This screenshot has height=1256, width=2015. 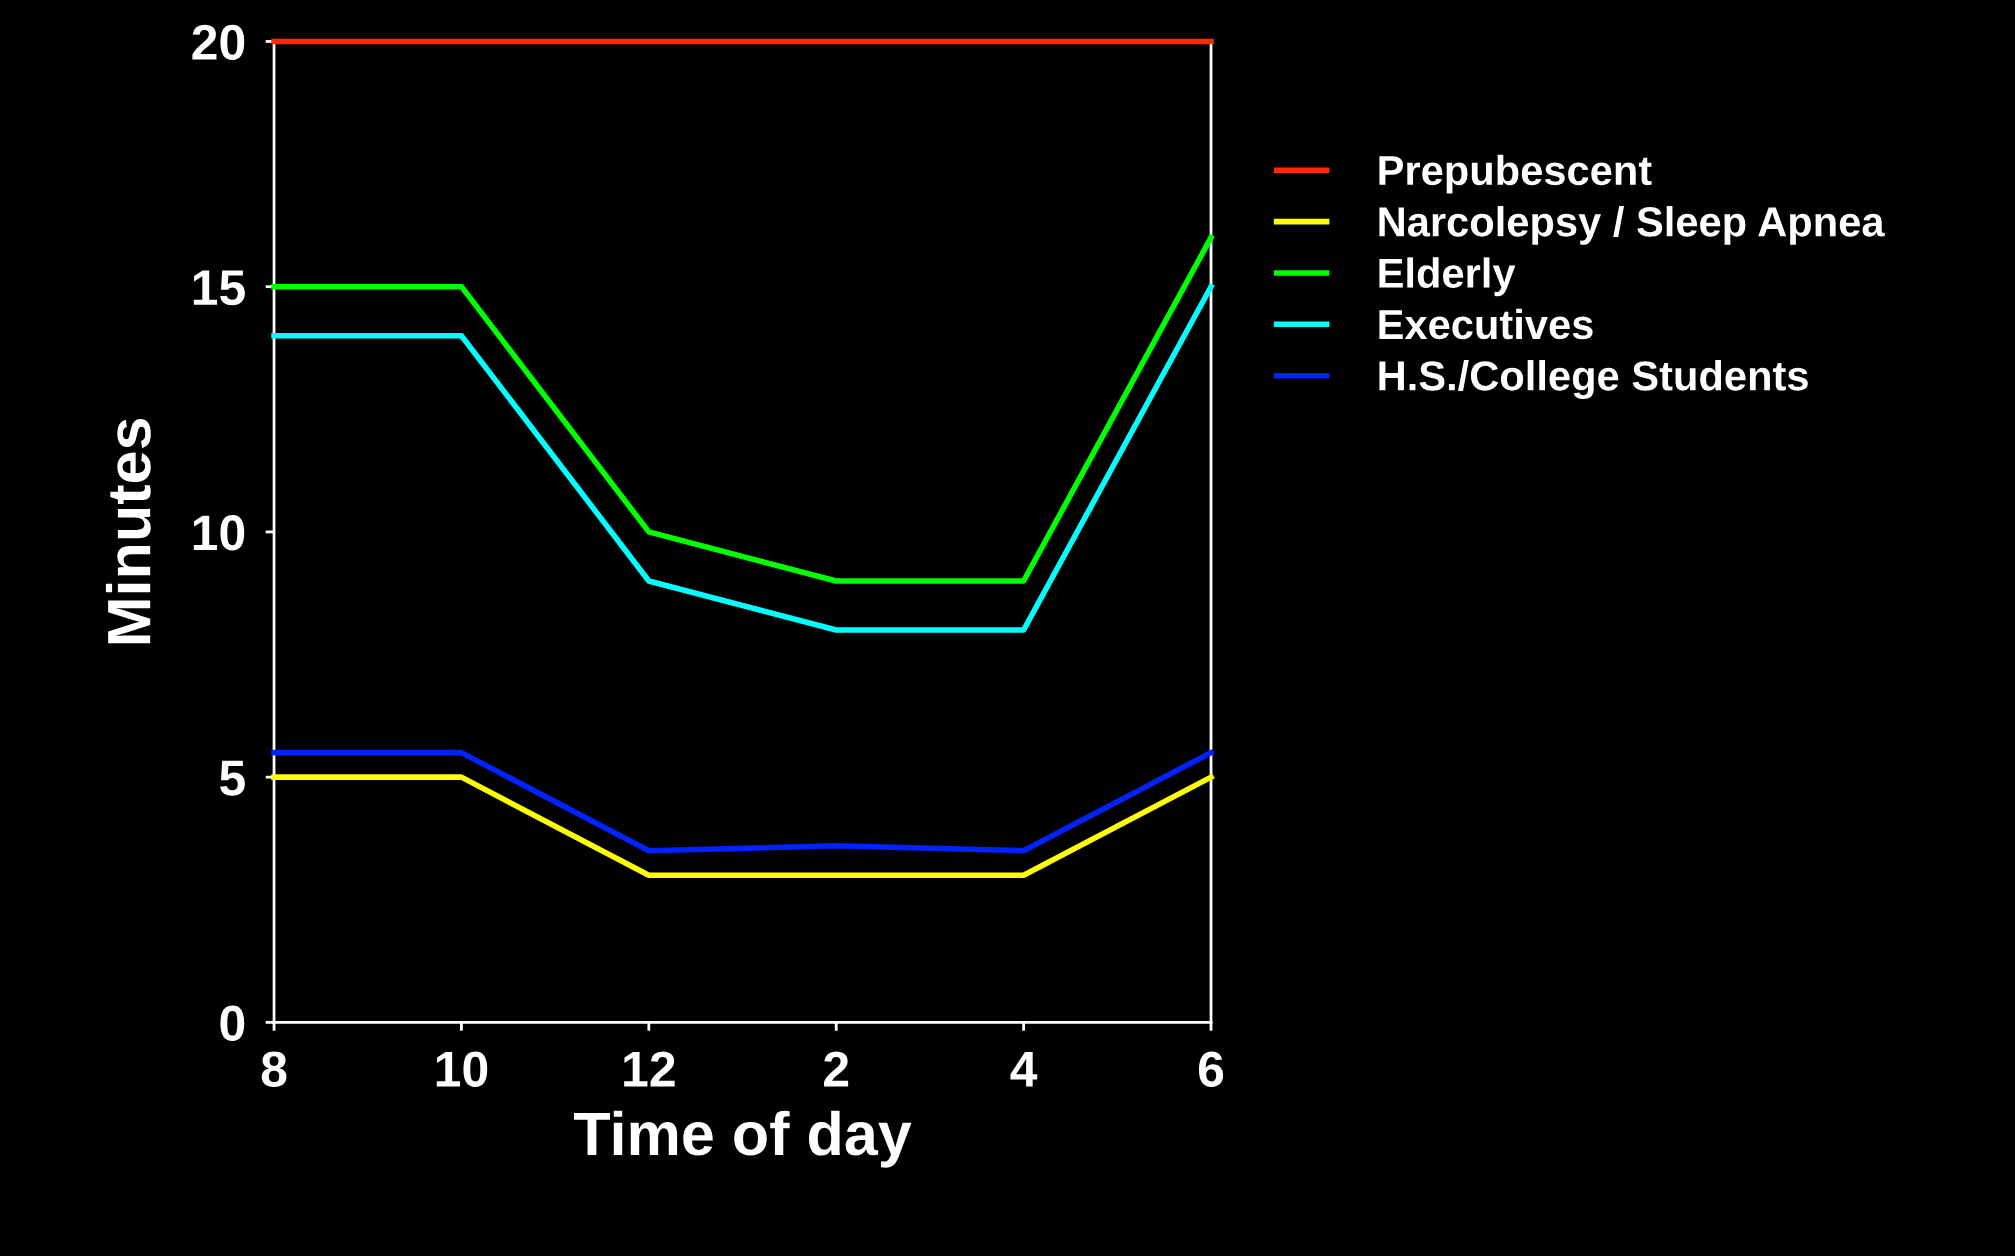 What do you see at coordinates (1024, 1069) in the screenshot?
I see `x-tick-label: 4` at bounding box center [1024, 1069].